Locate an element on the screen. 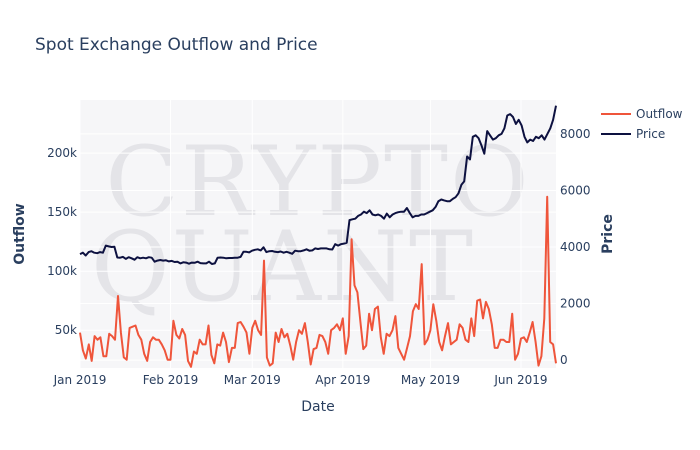  x-tick-label: Jun 2019 is located at coordinates (520, 380).